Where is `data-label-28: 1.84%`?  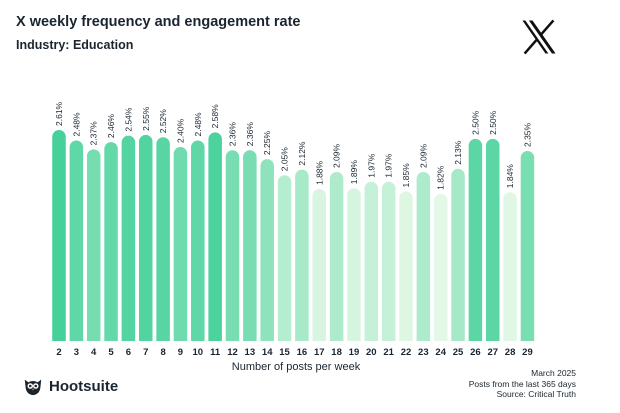 data-label-28: 1.84% is located at coordinates (510, 176).